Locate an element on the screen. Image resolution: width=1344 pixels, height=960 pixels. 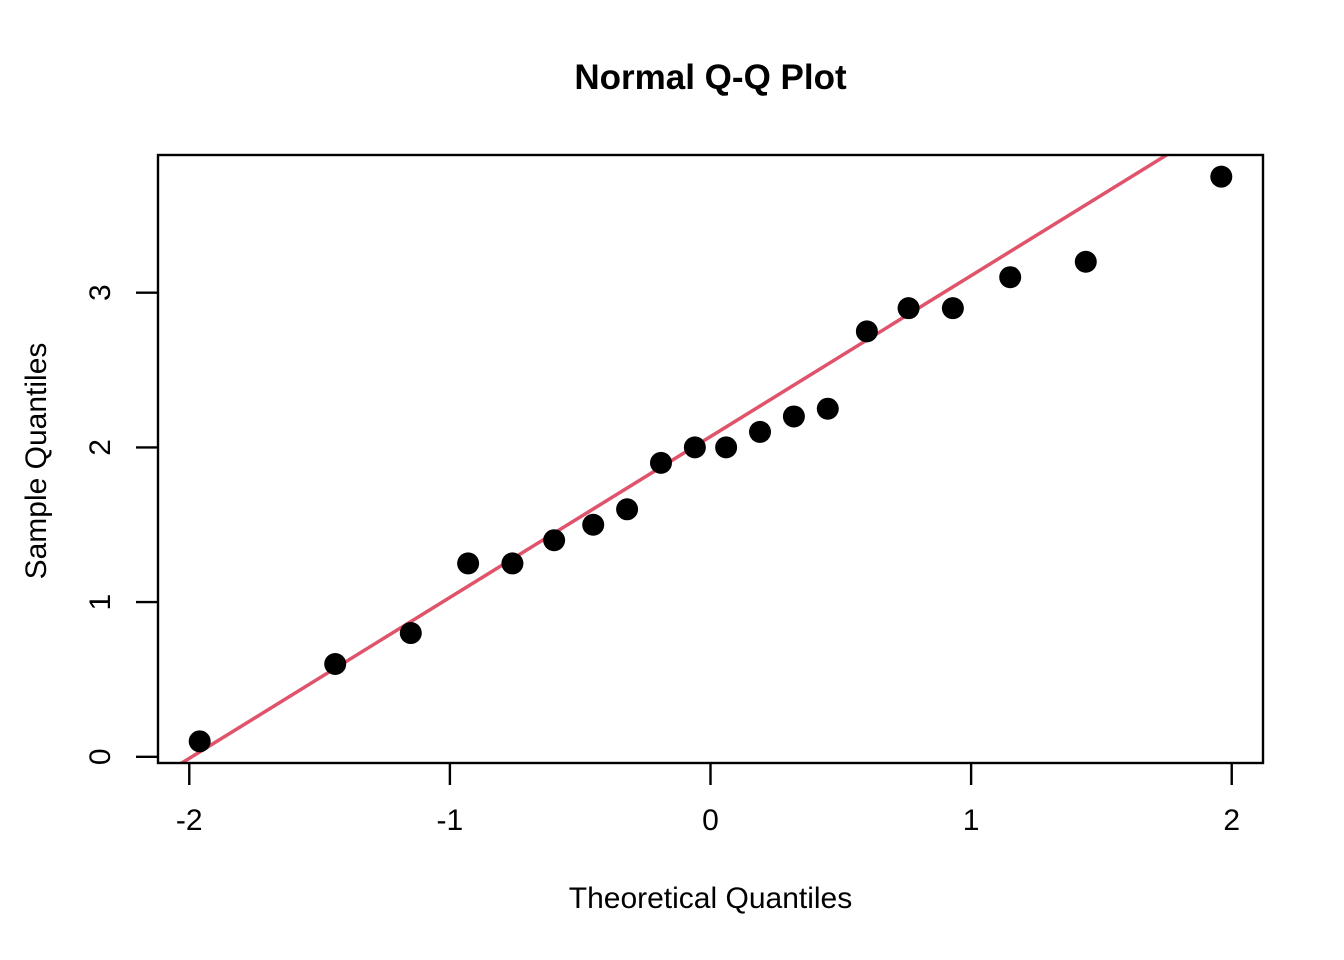
y-axis-label: Sample Quantiles is located at coordinates (36, 461).